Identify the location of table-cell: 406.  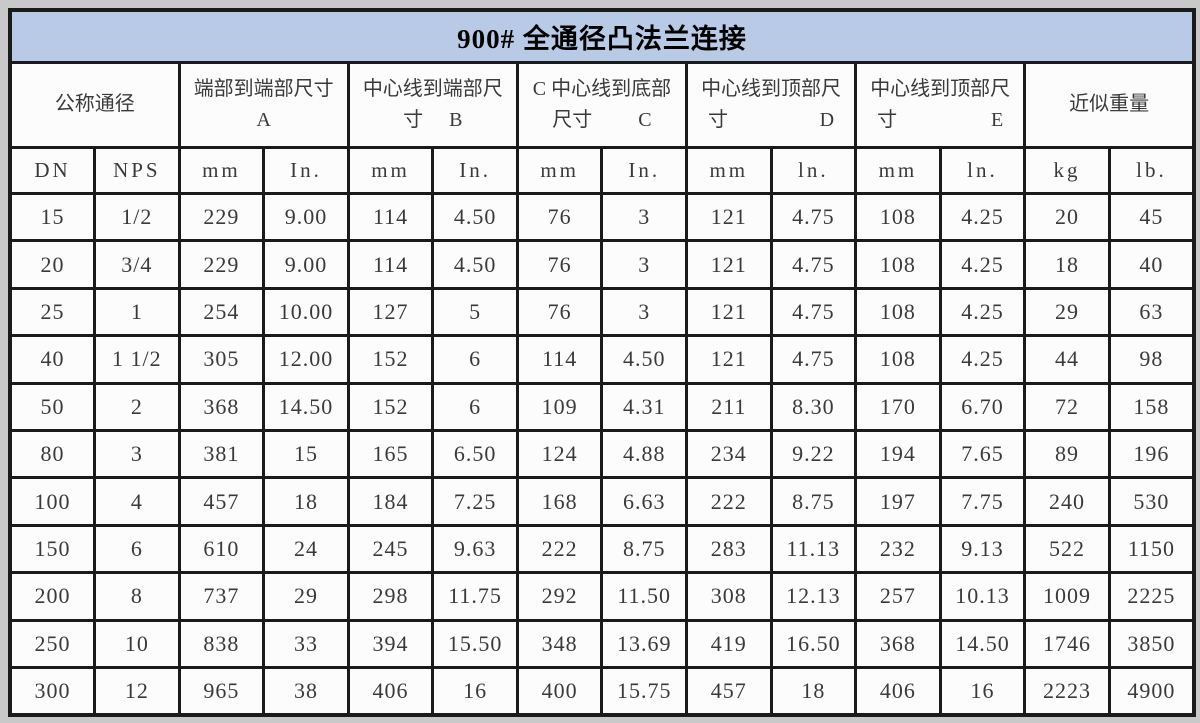
(898, 691).